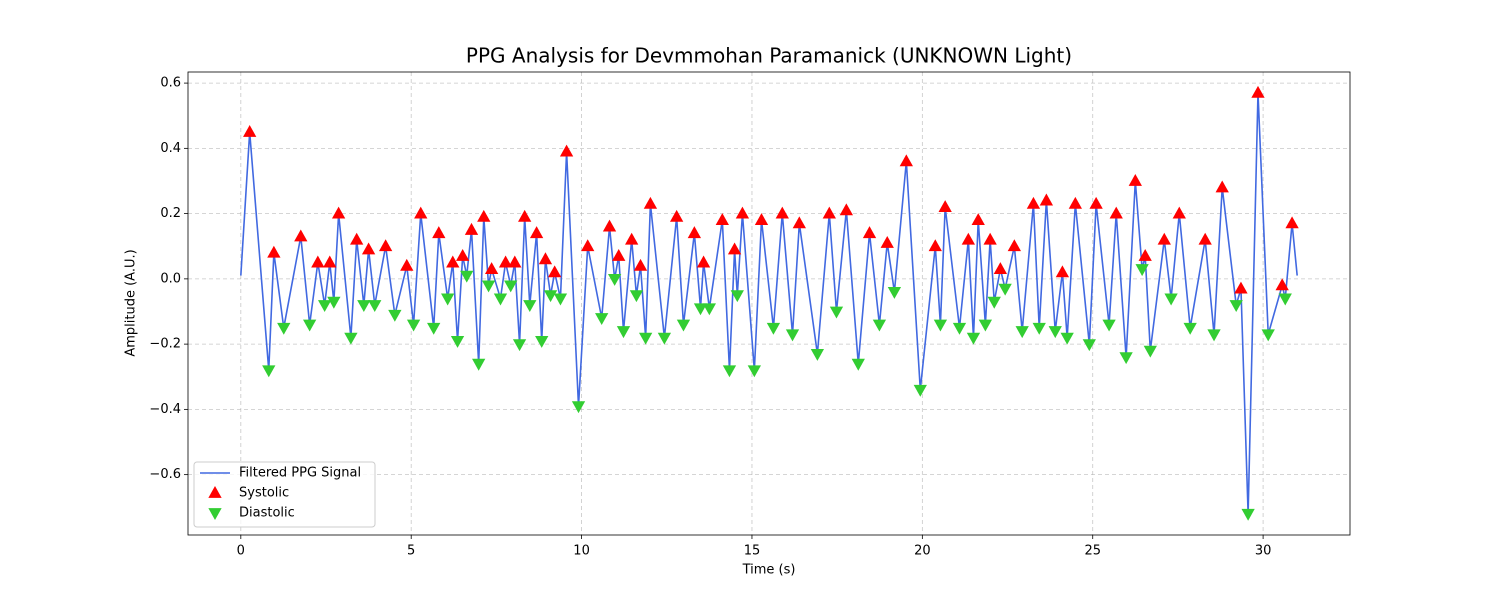 The image size is (1500, 600). Describe the element at coordinates (264, 493) in the screenshot. I see `legend-label: Systolic` at that location.